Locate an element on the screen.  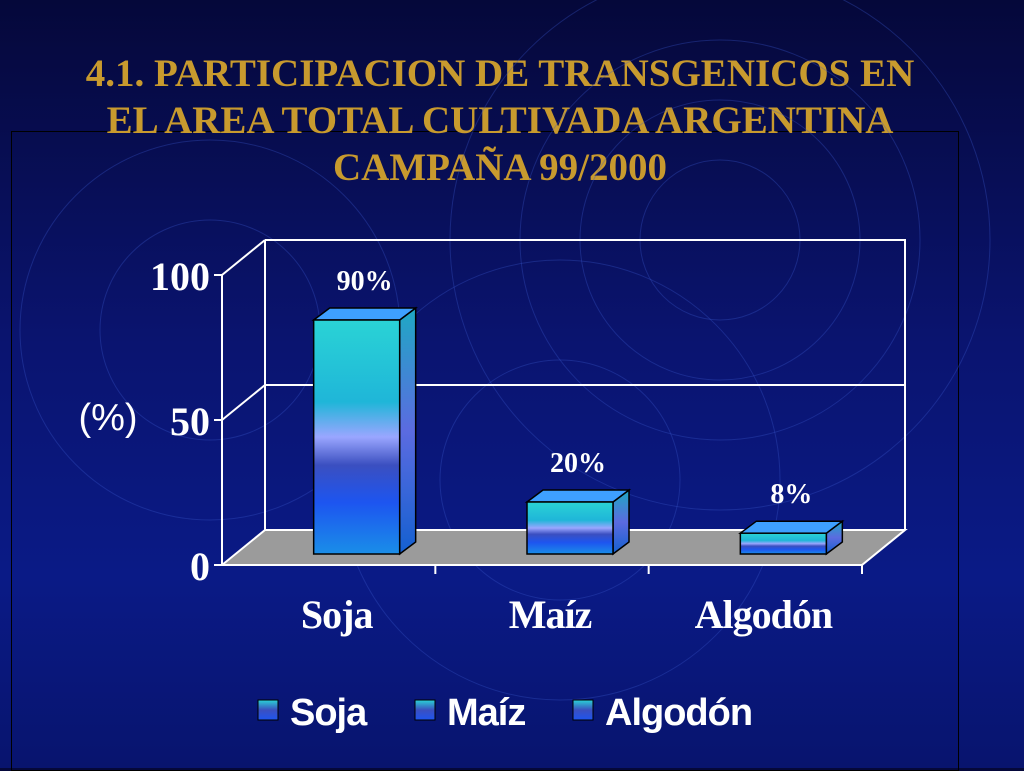
y-tick-label: 0 is located at coordinates (200, 566).